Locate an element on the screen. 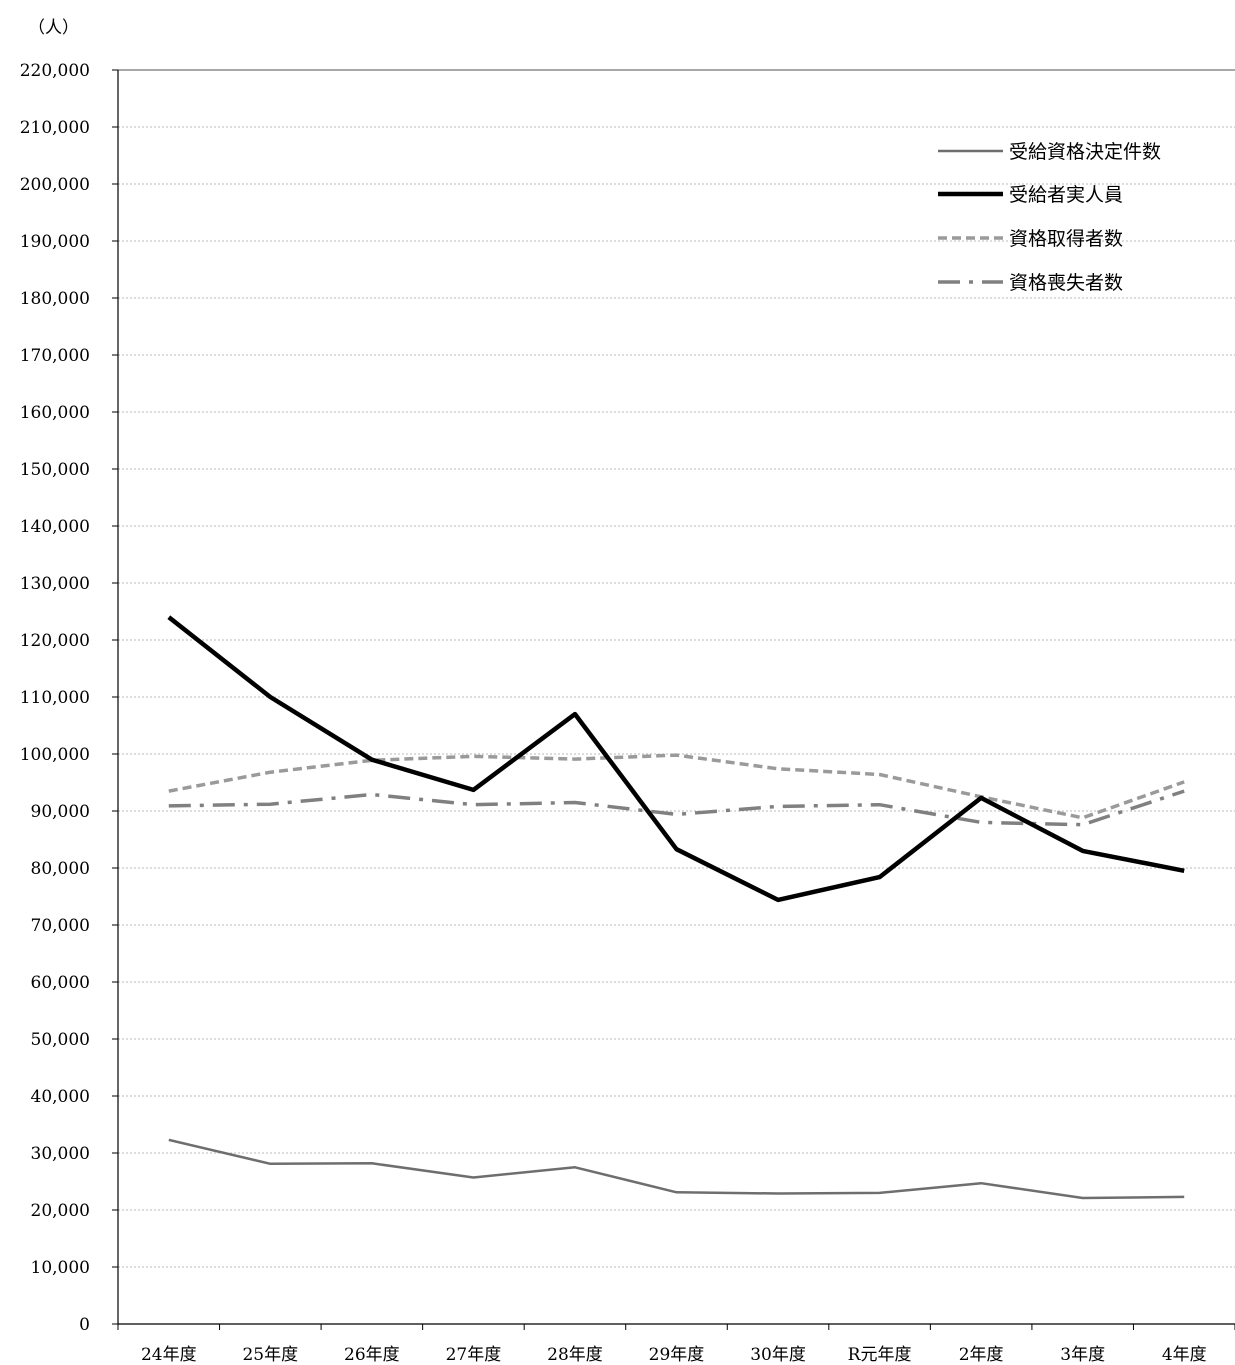  y-tick-label: 30,000 is located at coordinates (60, 1154).